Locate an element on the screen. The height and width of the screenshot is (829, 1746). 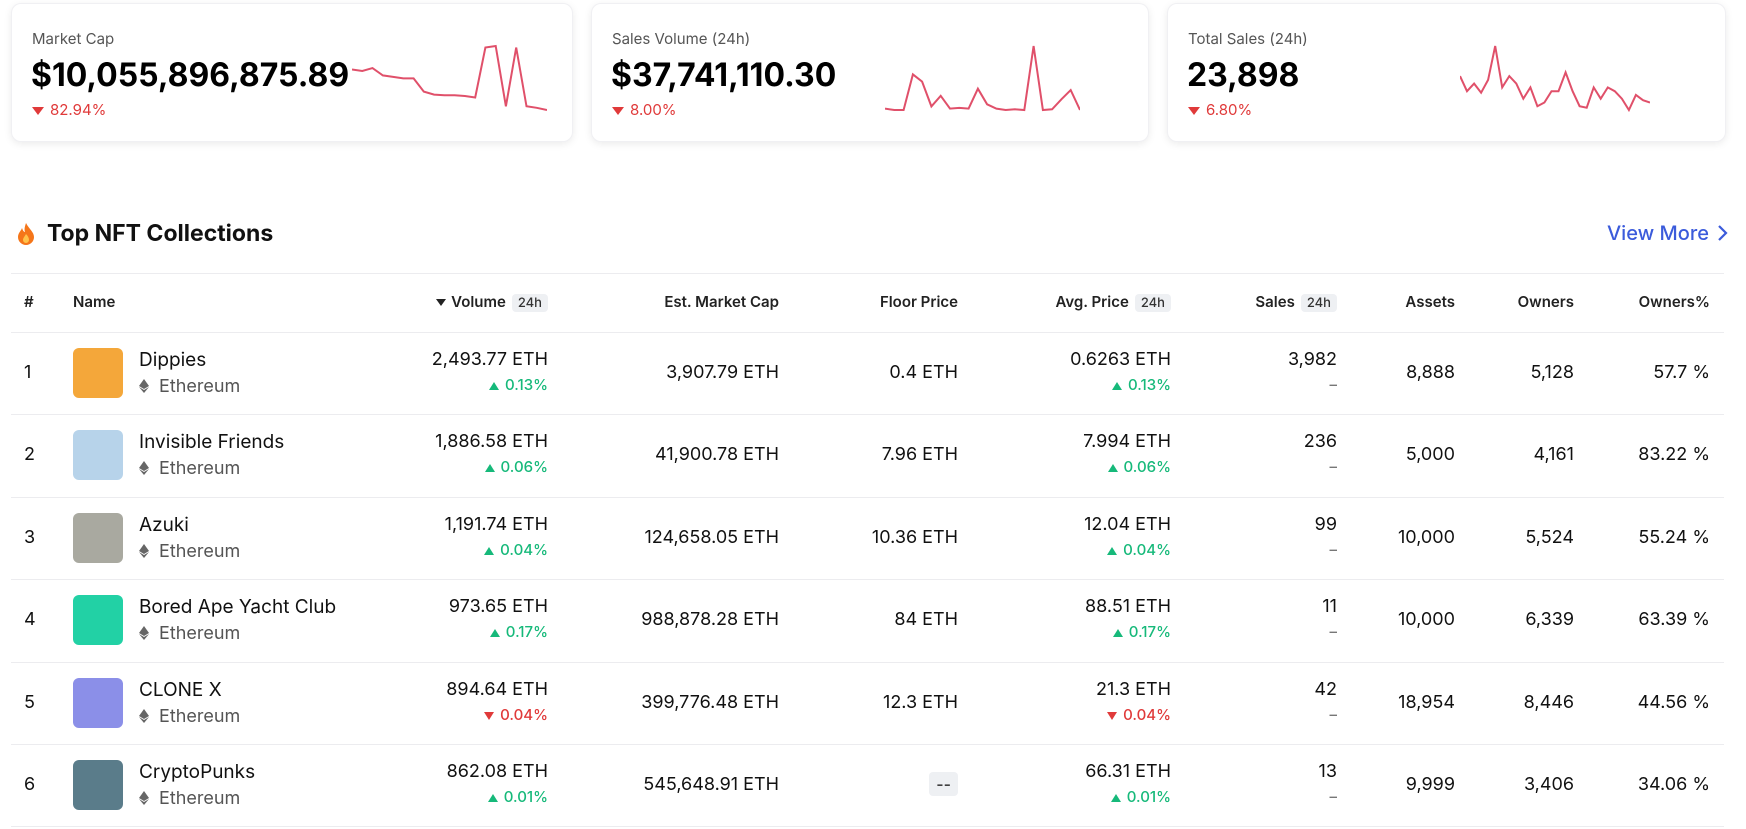
column-label: Est. Market Cap is located at coordinates (721, 301).